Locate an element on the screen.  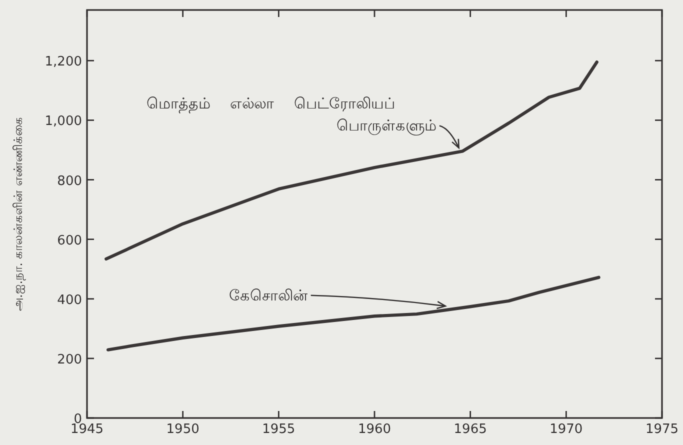
line-series is located at coordinates (353, 314).